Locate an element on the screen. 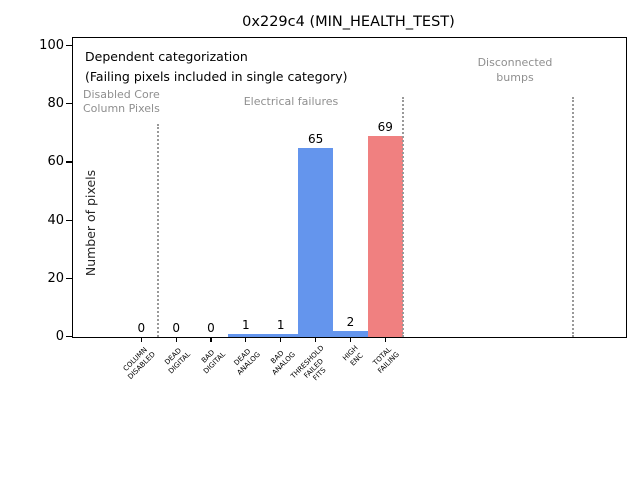  region-disabled-core-column: Disabled Core Column Pixels is located at coordinates (121, 102).